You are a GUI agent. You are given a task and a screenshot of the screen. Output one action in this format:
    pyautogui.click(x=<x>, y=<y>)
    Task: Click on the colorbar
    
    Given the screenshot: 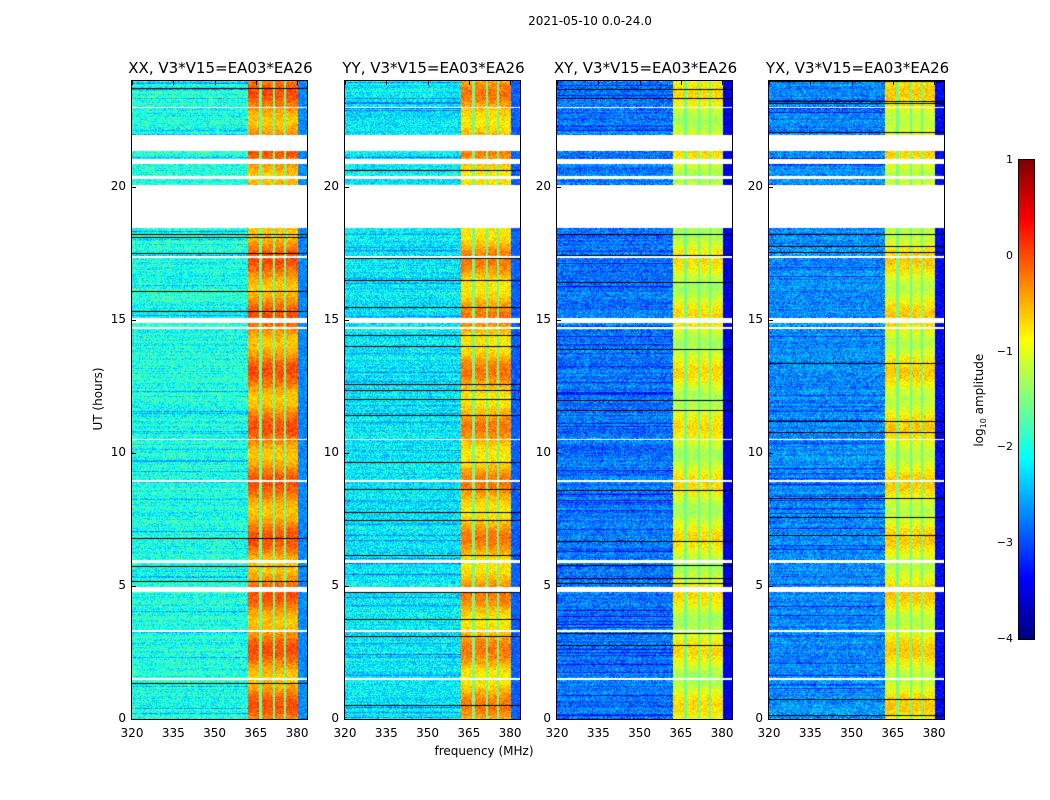 What is the action you would take?
    pyautogui.click(x=1026, y=399)
    